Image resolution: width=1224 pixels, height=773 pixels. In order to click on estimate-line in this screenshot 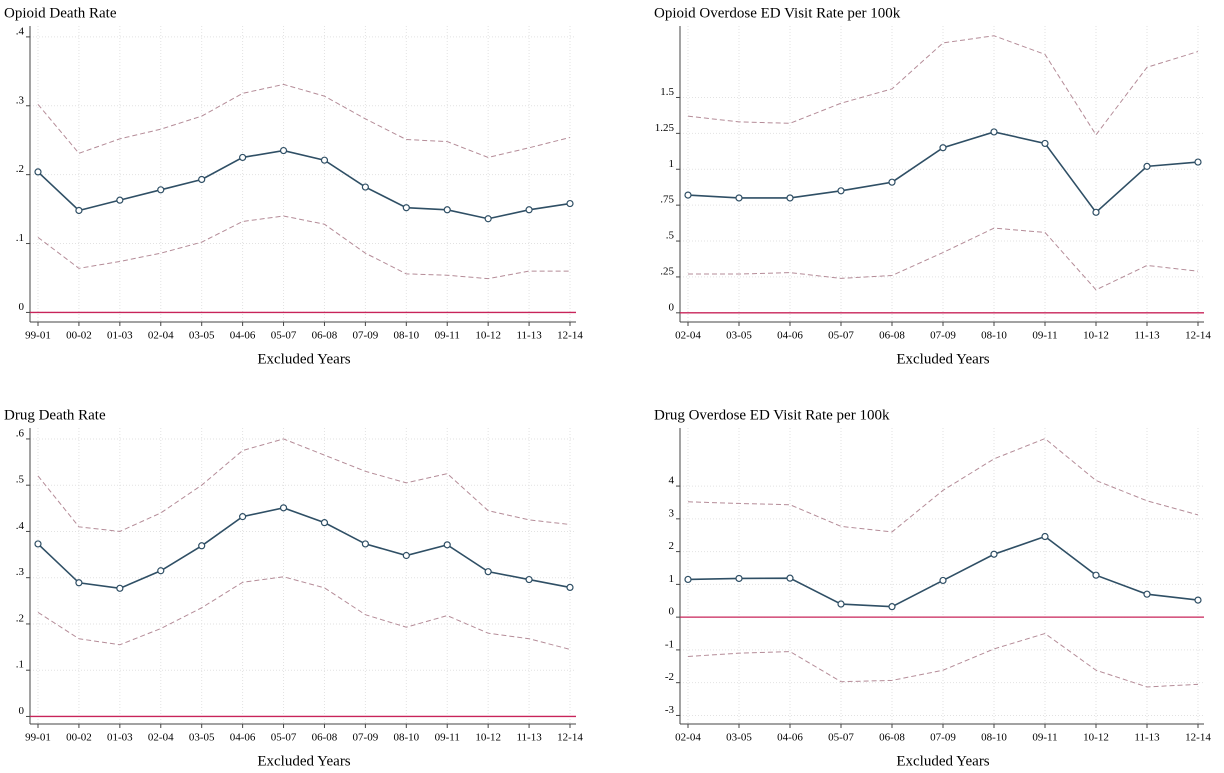, I will do `click(304, 548)`.